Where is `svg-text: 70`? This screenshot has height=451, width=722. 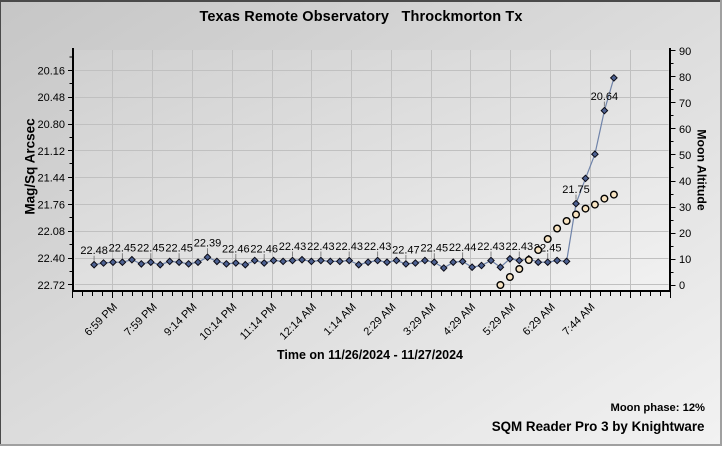
svg-text: 70 is located at coordinates (685, 104).